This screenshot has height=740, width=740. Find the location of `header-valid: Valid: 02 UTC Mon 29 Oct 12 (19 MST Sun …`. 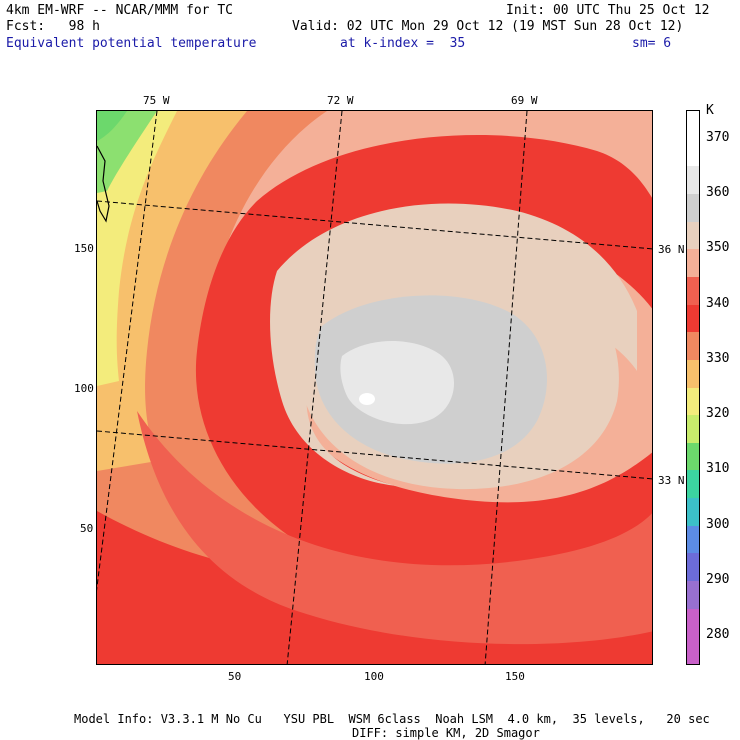

header-valid: Valid: 02 UTC Mon 29 Oct 12 (19 MST Sun … is located at coordinates (488, 26).